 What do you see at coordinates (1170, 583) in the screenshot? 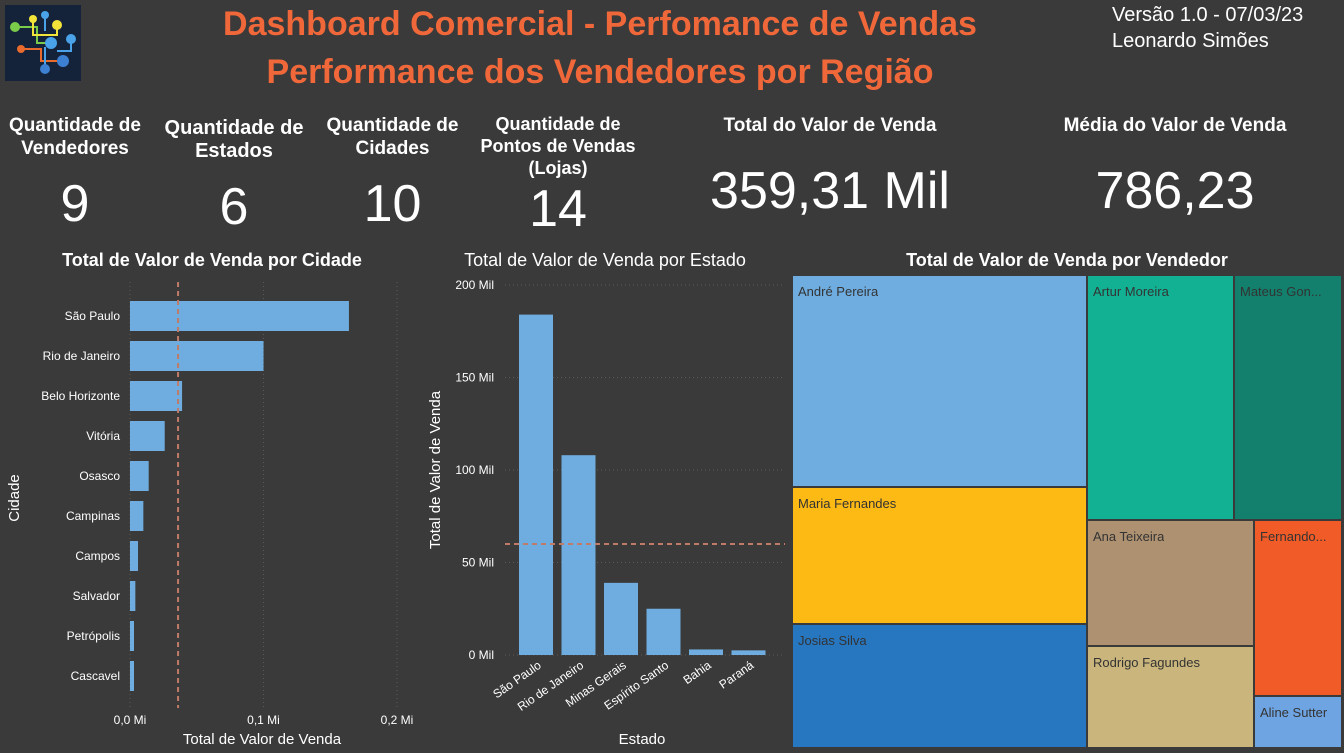
I see `treemap-cell: Ana Teixeira` at bounding box center [1170, 583].